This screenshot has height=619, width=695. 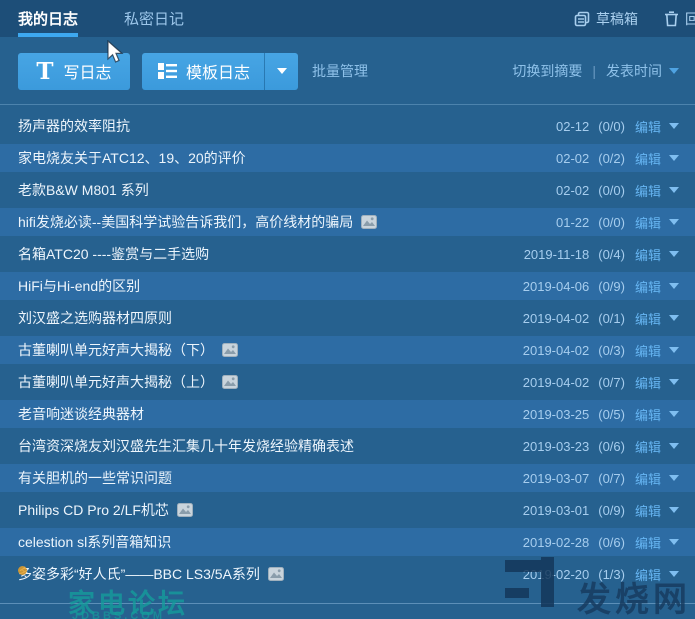 I want to click on entry-title: 老音响迷谈经典器材, so click(x=81, y=414).